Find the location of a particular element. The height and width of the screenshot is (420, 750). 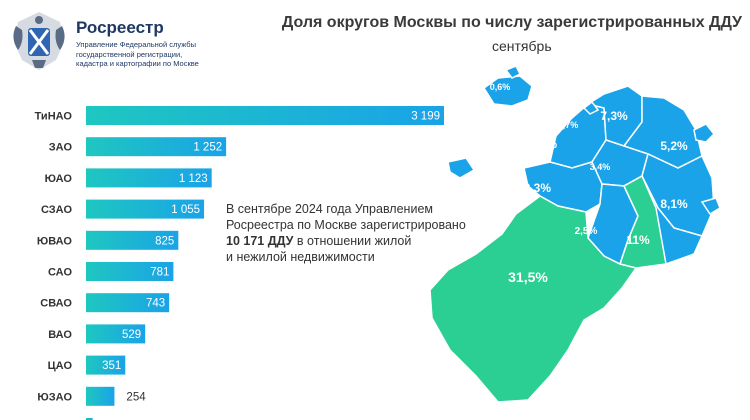

category-label: ЮАО is located at coordinates (59, 179).